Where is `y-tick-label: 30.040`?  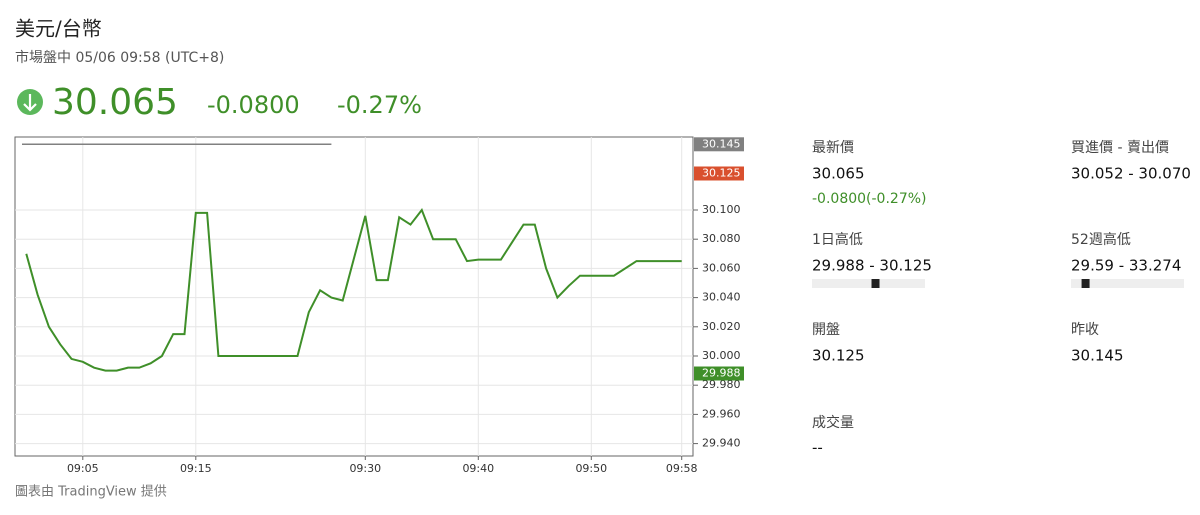
y-tick-label: 30.040 is located at coordinates (721, 297).